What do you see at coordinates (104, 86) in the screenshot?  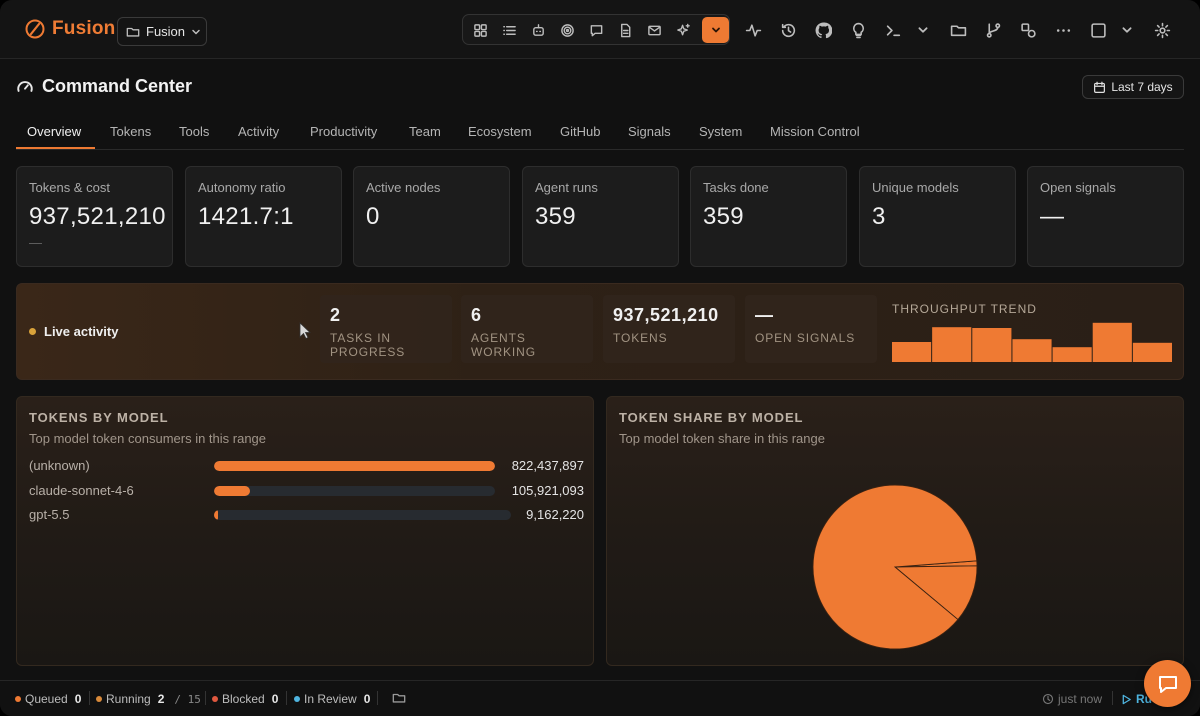 I see `page-header: Command Center` at bounding box center [104, 86].